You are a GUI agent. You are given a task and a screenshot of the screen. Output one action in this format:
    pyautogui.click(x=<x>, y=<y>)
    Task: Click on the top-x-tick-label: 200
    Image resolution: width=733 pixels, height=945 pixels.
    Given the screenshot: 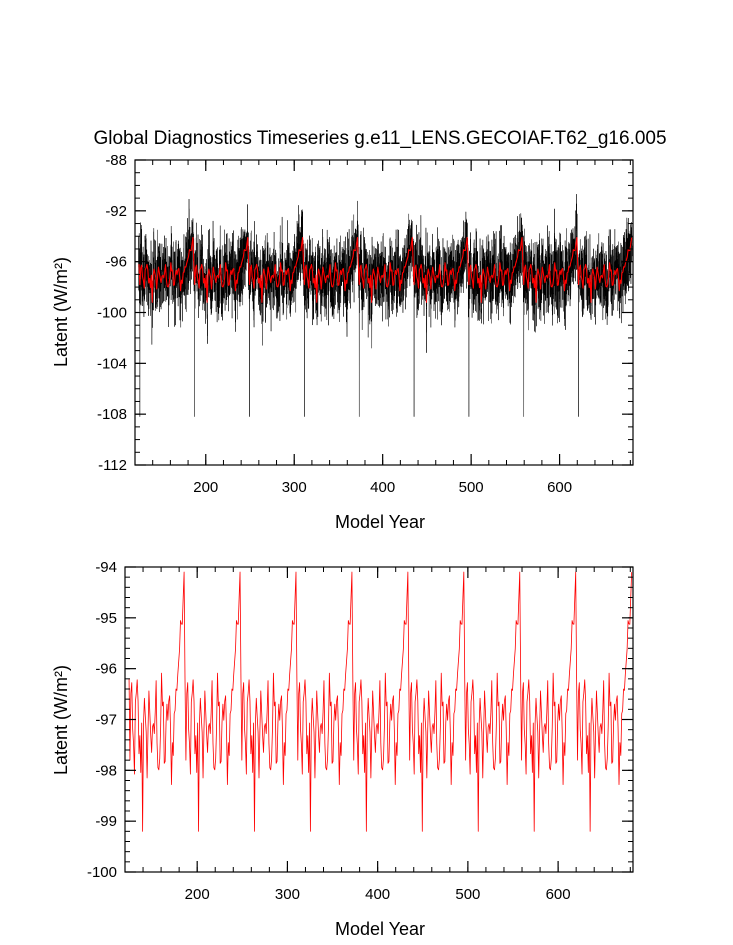 What is the action you would take?
    pyautogui.click(x=205, y=487)
    